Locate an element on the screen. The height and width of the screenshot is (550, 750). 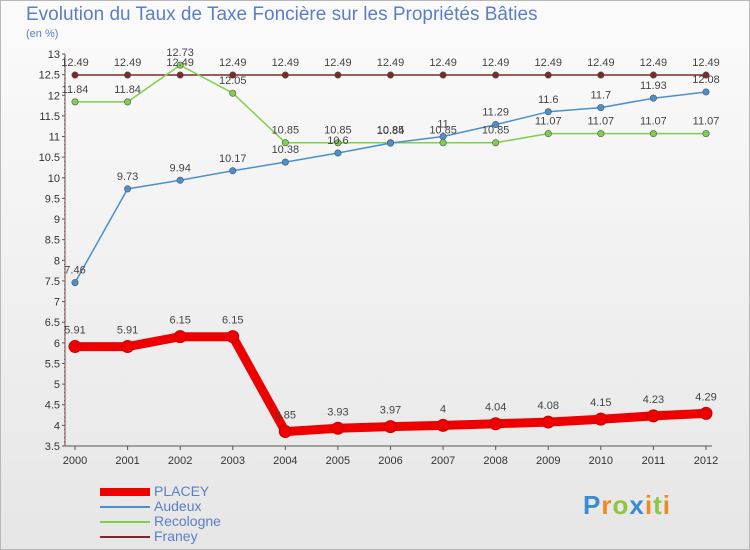
legend-swatch-recologne is located at coordinates (125, 522).